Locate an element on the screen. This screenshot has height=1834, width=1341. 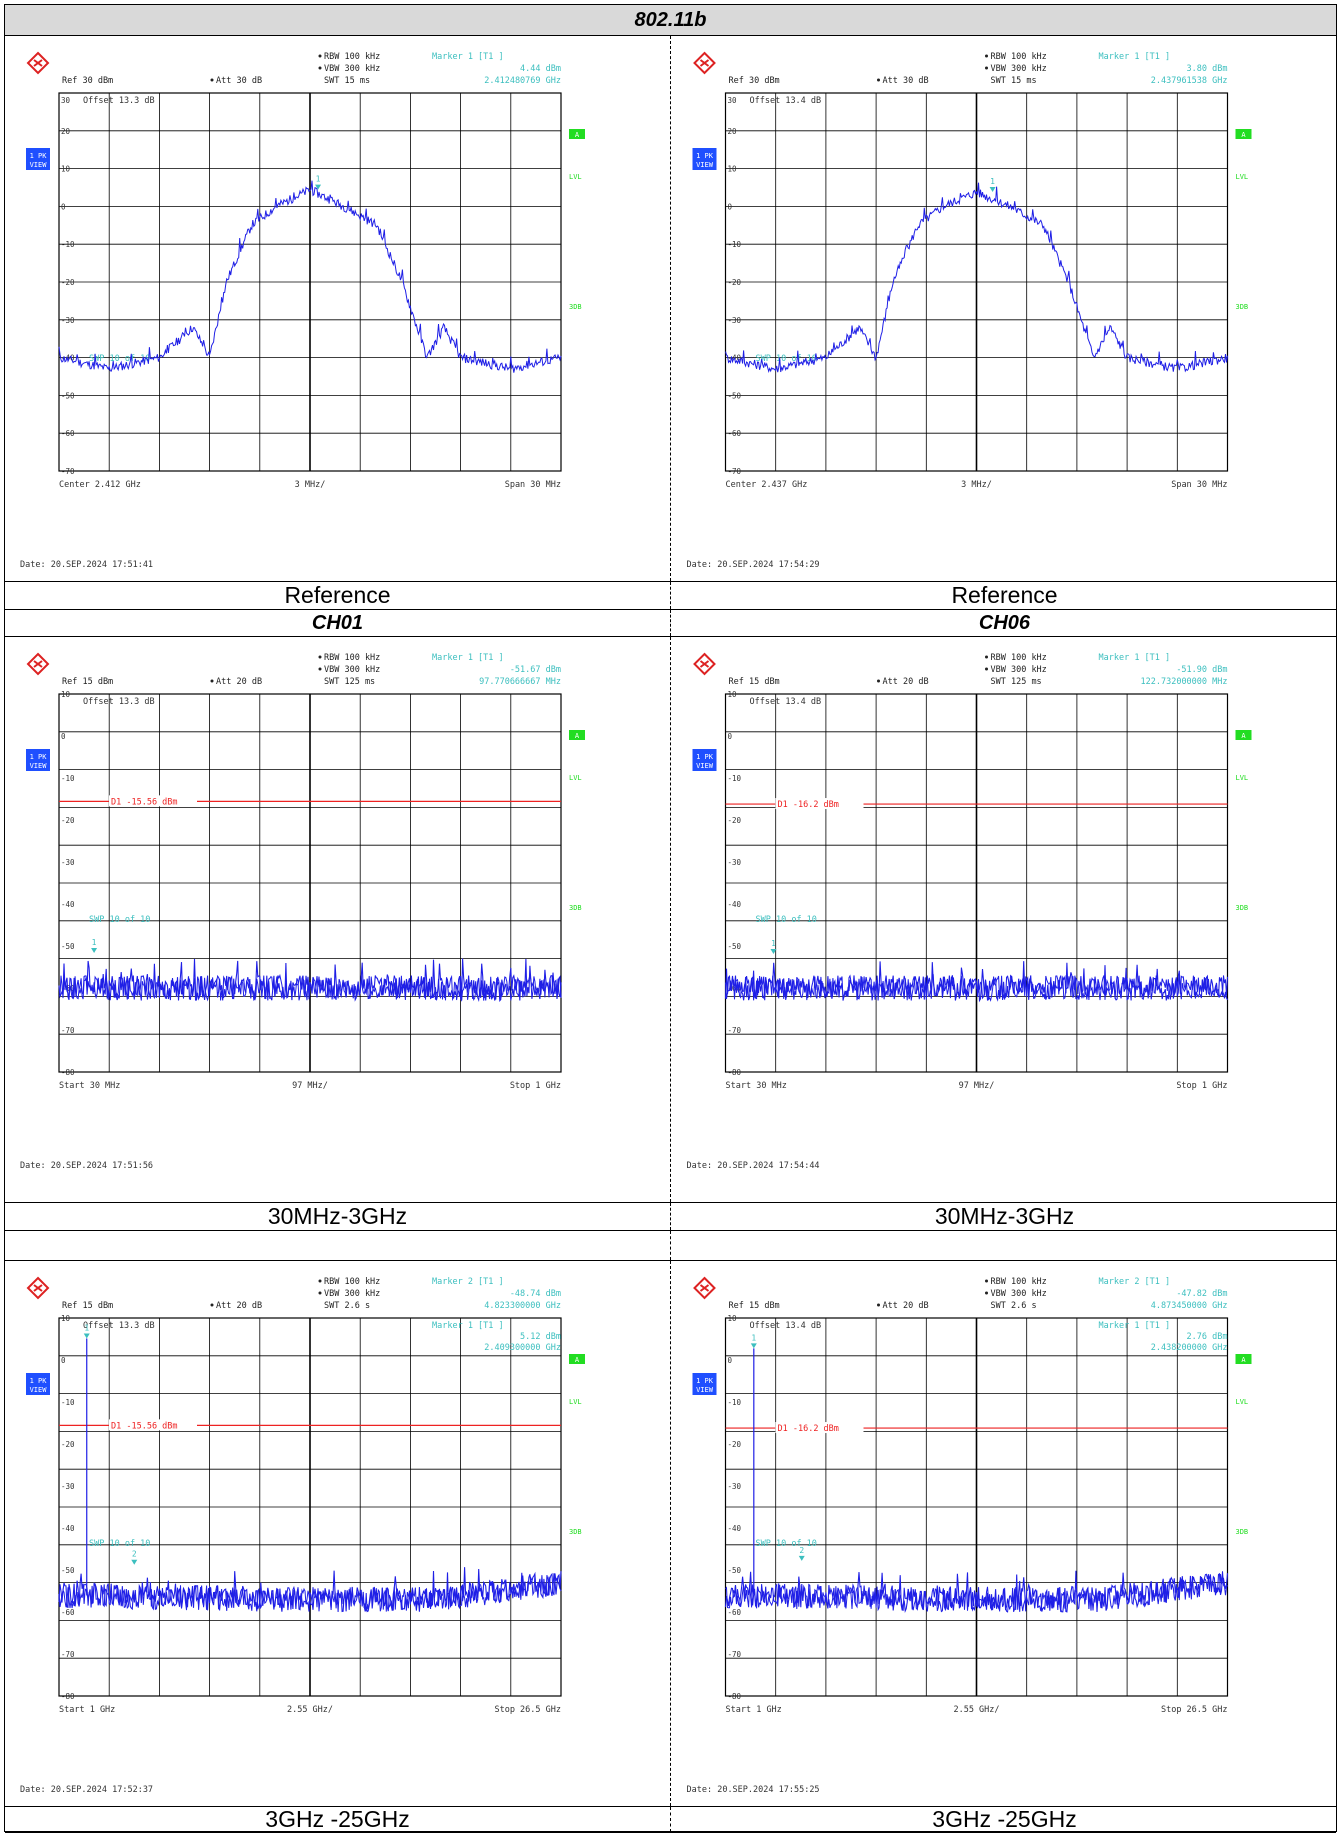
caption-cell: 3GHz -25GHz is located at coordinates (1004, 1819).